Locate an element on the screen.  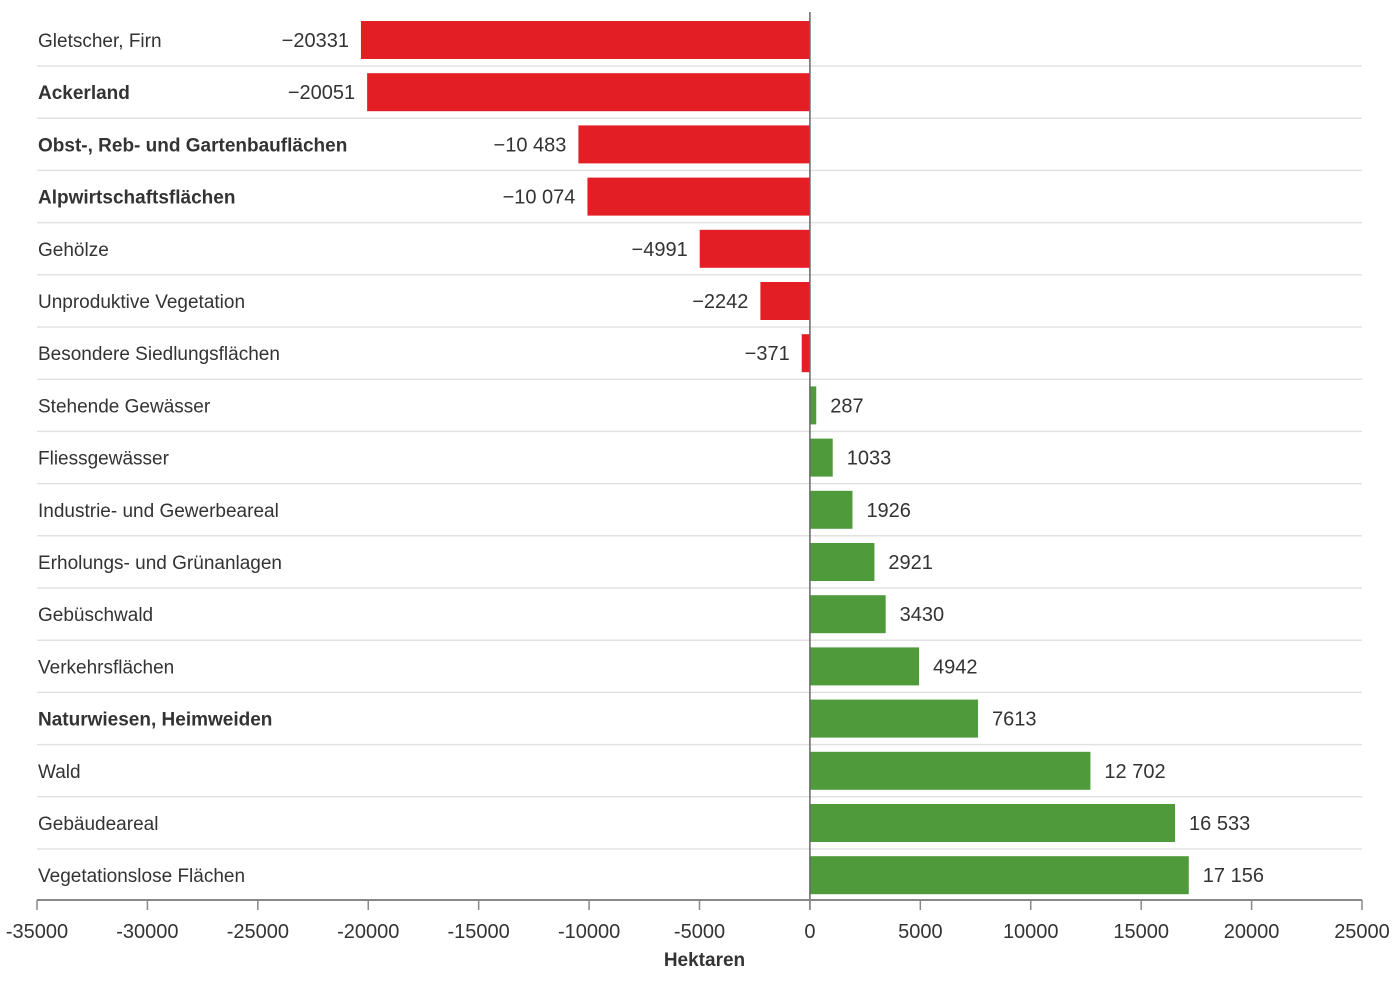
x-tick-label: 0 is located at coordinates (809, 932).